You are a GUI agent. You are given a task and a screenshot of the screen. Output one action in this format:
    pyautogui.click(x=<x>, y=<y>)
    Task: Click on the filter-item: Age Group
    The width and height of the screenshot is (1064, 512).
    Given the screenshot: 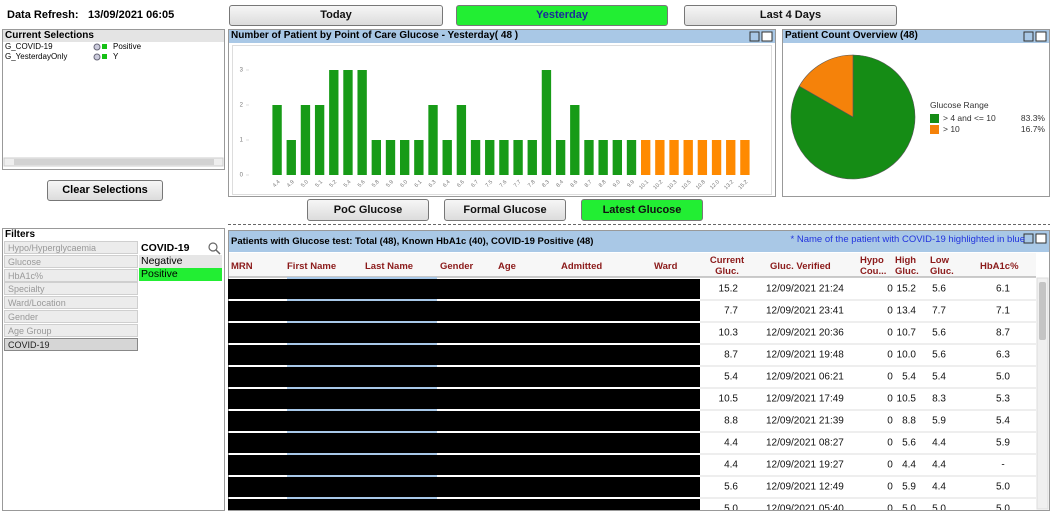 What is the action you would take?
    pyautogui.click(x=71, y=330)
    